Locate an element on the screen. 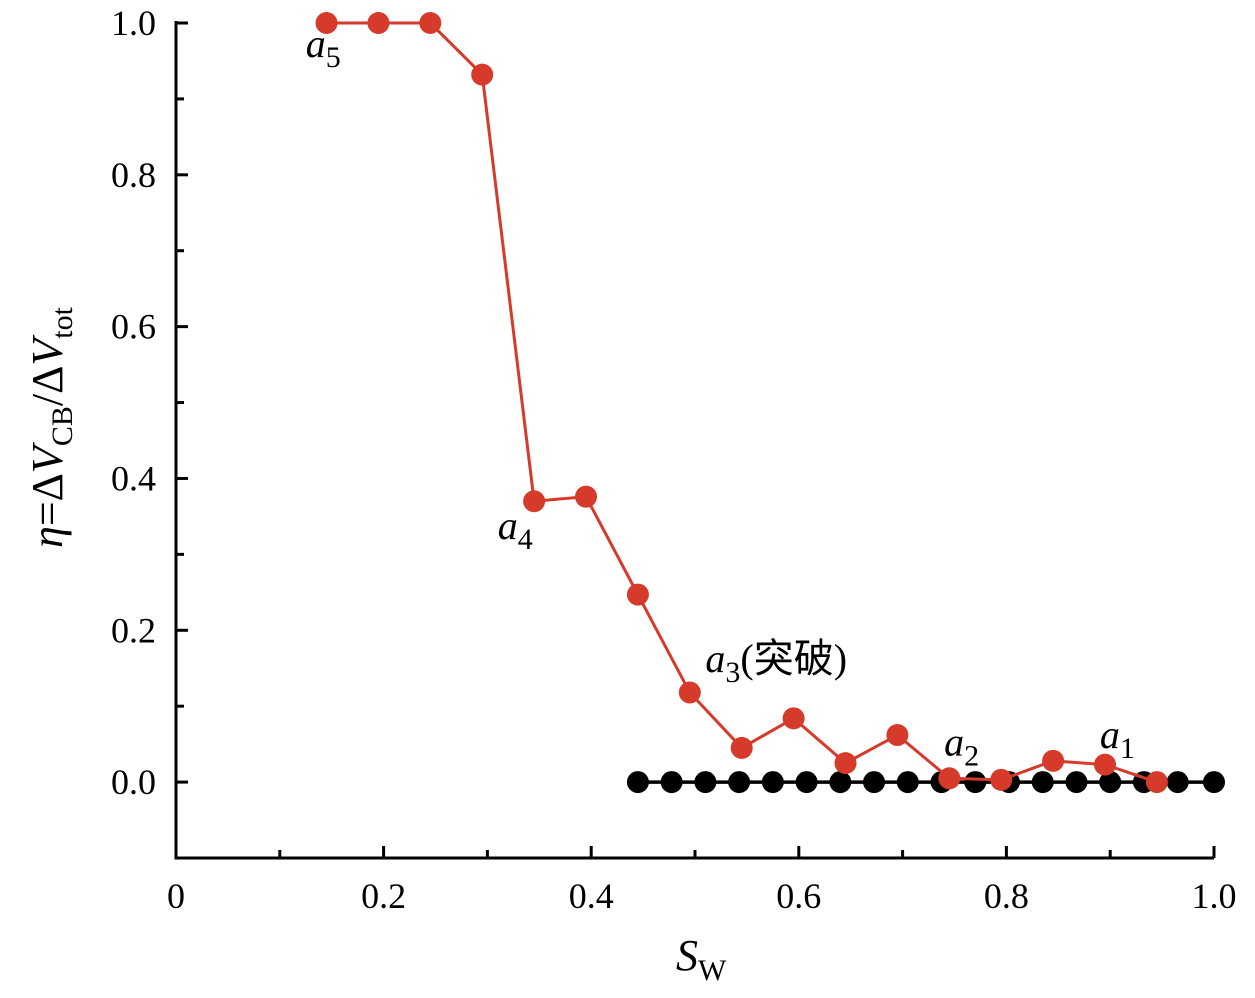 The image size is (1255, 998). annotation-a2: a2 is located at coordinates (961, 746).